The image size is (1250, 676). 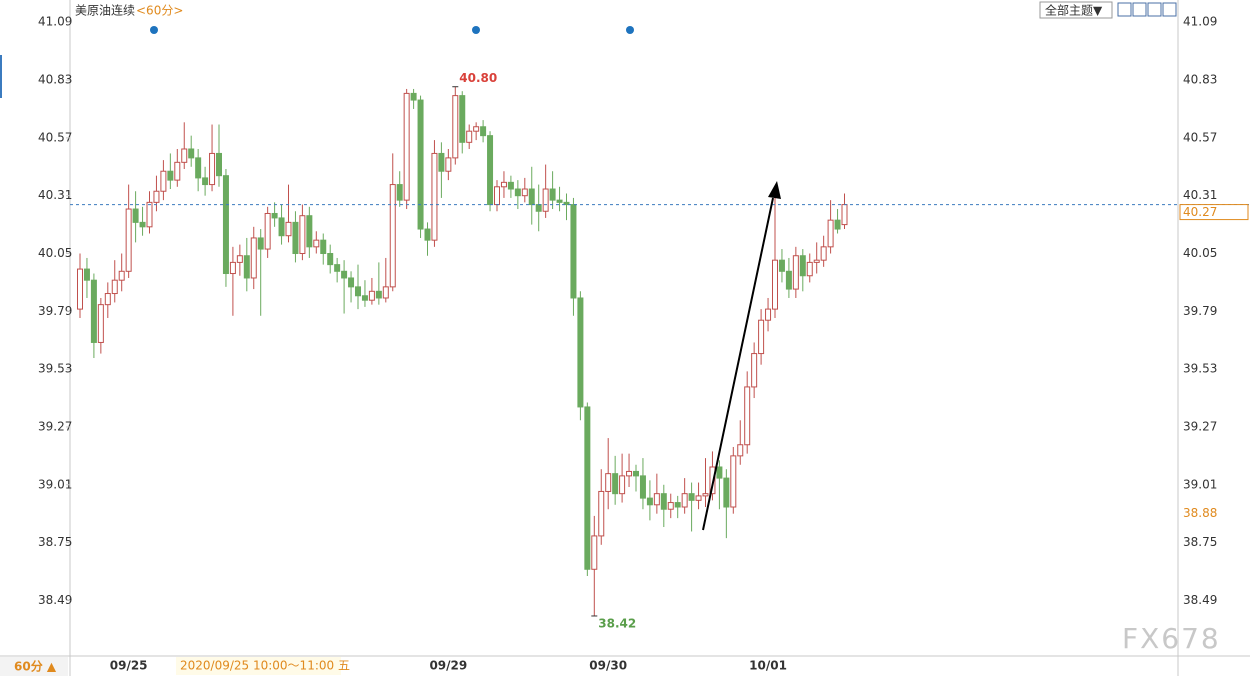 I want to click on toolbar-icons, so click(x=1147, y=9).